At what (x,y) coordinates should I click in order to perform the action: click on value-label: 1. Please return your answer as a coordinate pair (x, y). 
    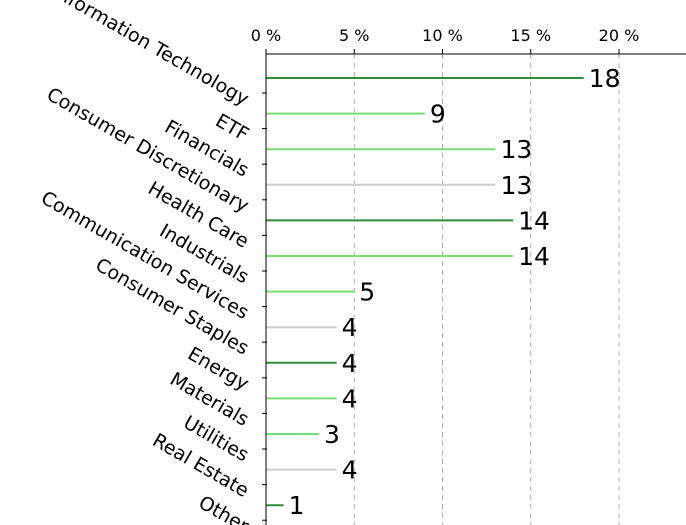
    Looking at the image, I should click on (297, 505).